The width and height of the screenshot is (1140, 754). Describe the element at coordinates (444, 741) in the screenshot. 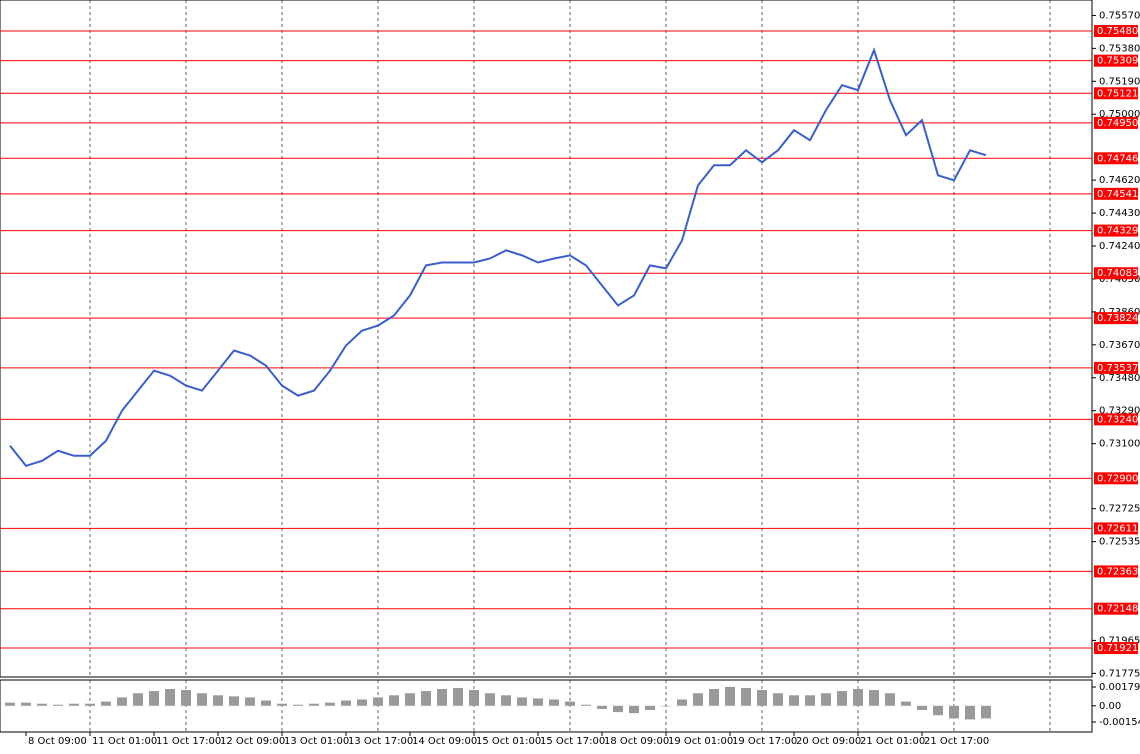

I see `x-tick-label: 14 Oct 09:00` at that location.